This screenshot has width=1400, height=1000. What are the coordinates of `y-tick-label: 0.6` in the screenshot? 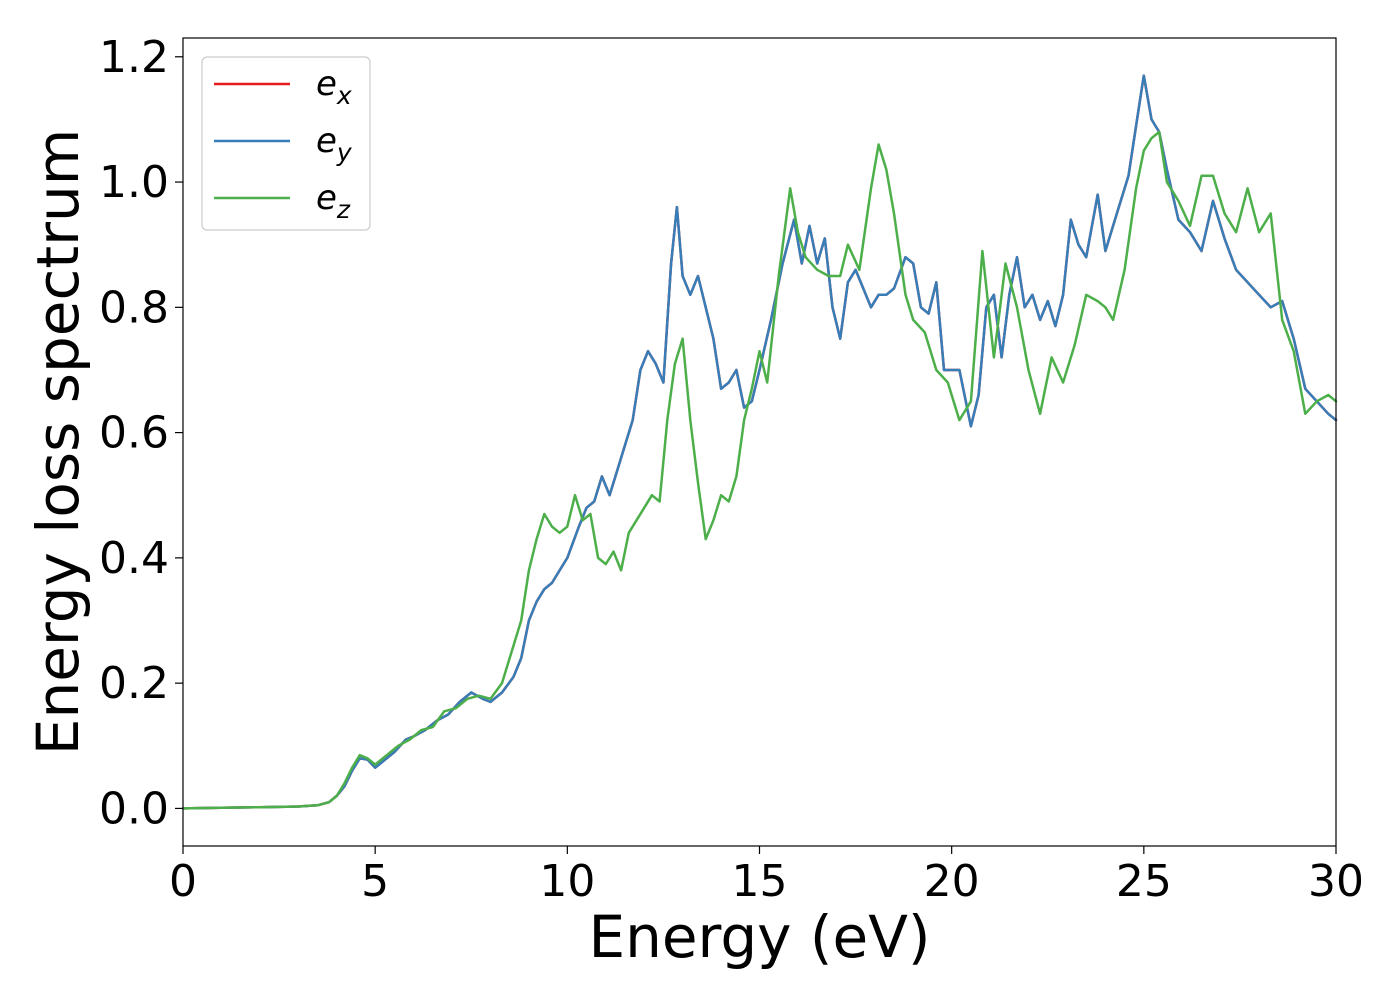 It's located at (134, 433).